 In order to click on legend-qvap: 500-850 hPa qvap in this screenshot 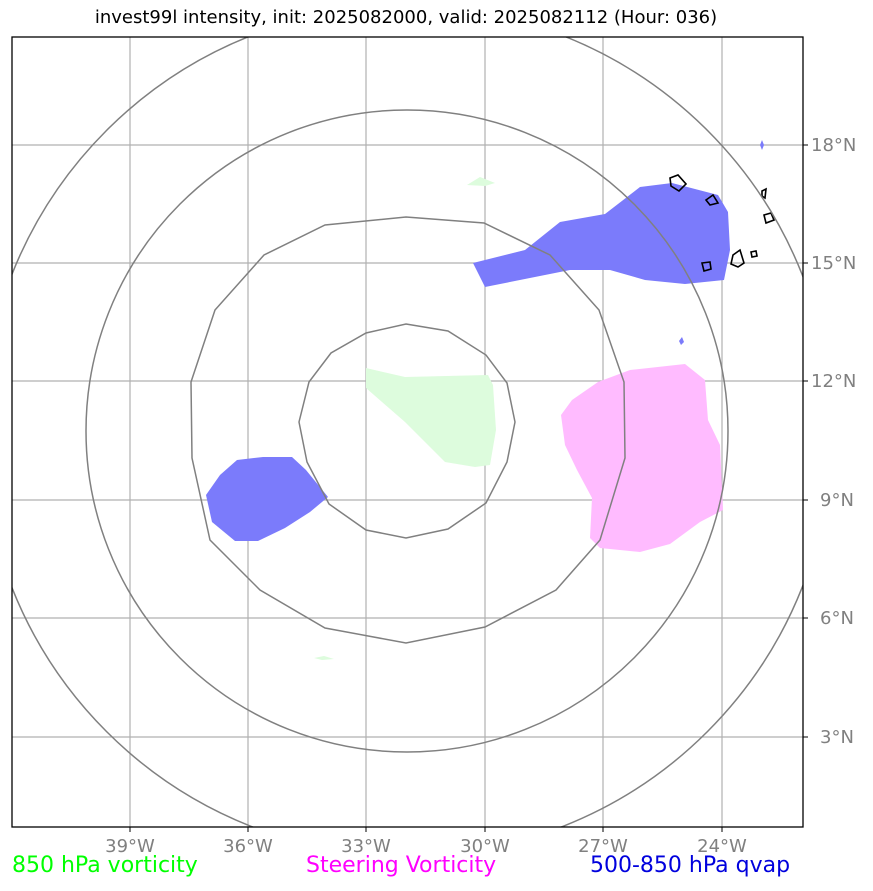, I will do `click(690, 865)`.